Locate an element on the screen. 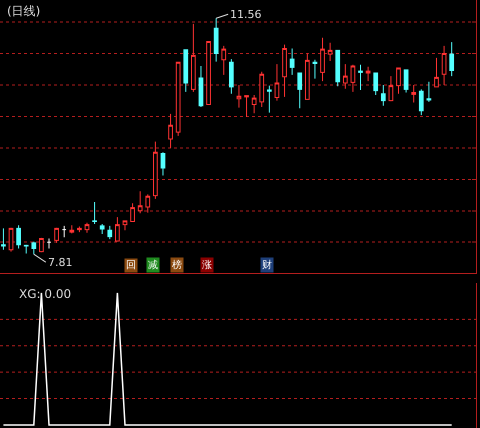  annotation: 7.81 is located at coordinates (60, 262).